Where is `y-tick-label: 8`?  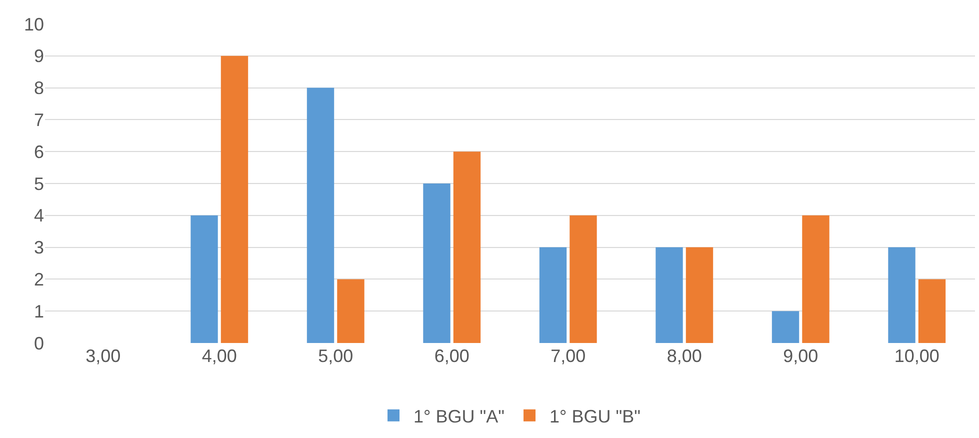
y-tick-label: 8 is located at coordinates (39, 88).